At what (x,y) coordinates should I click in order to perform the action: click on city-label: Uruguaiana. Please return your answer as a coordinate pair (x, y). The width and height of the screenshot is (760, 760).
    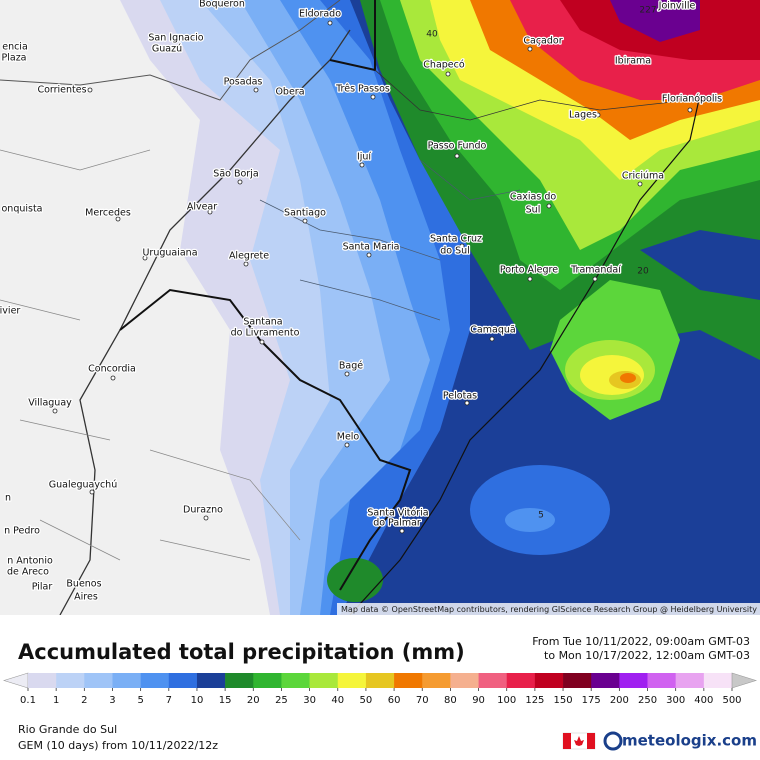
    Looking at the image, I should click on (169, 253).